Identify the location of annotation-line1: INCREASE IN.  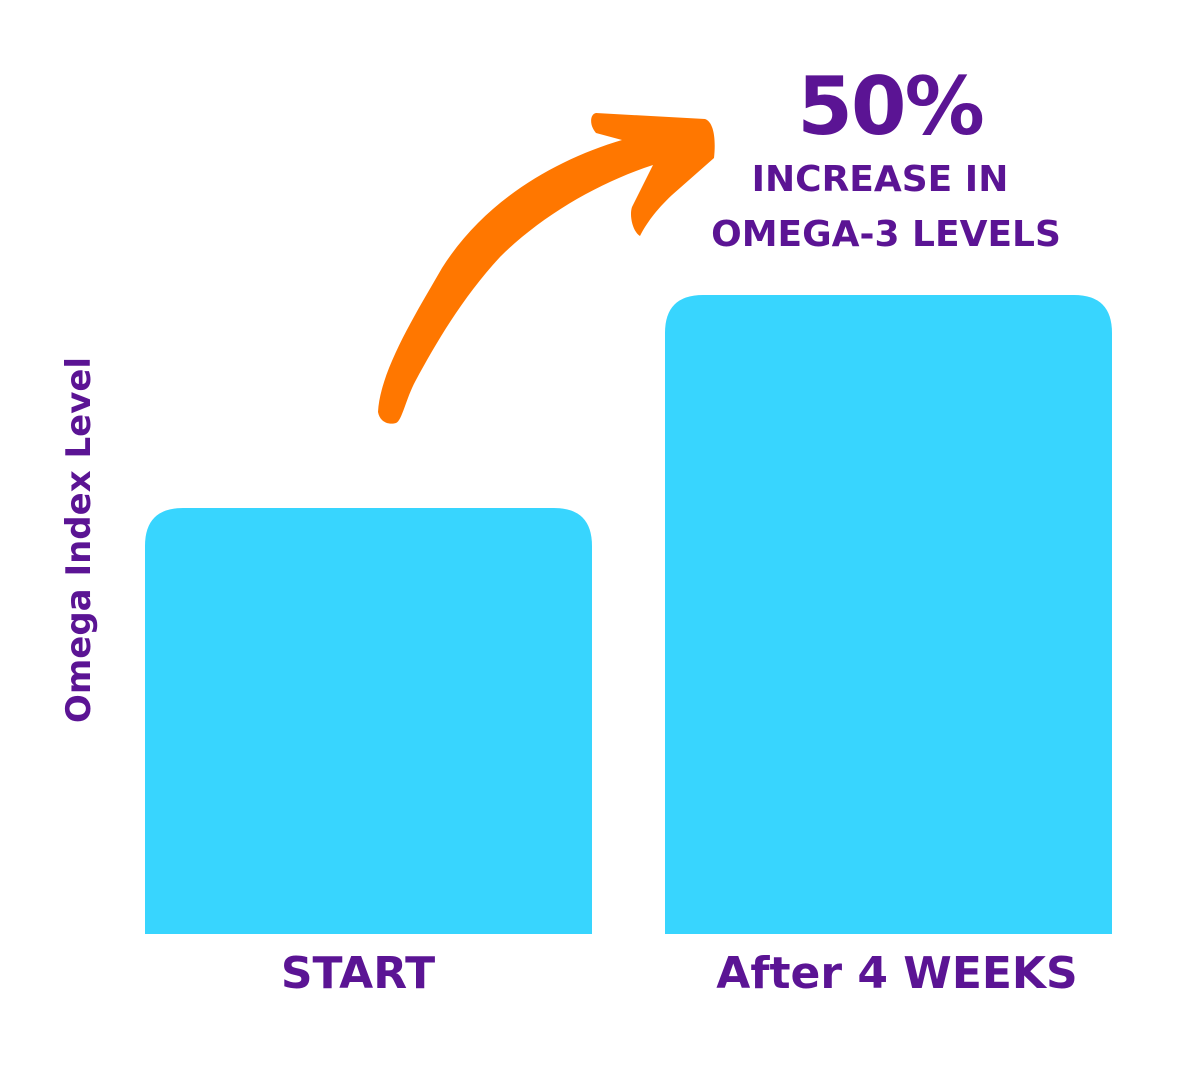
(880, 179).